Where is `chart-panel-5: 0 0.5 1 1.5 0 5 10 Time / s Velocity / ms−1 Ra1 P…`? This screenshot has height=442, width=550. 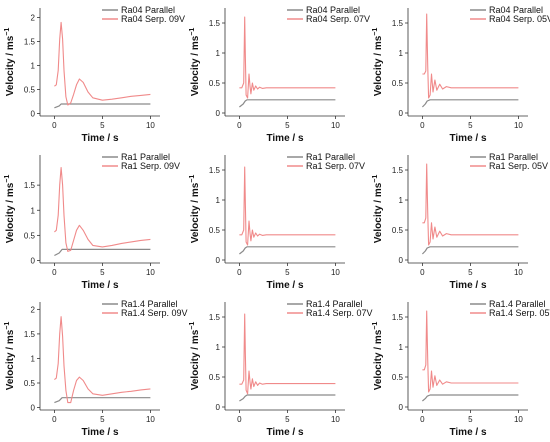
chart-panel-5: 0 0.5 1 1.5 0 5 10 Time / s Velocity / ms−1 Ra1 P… is located at coordinates (277, 221).